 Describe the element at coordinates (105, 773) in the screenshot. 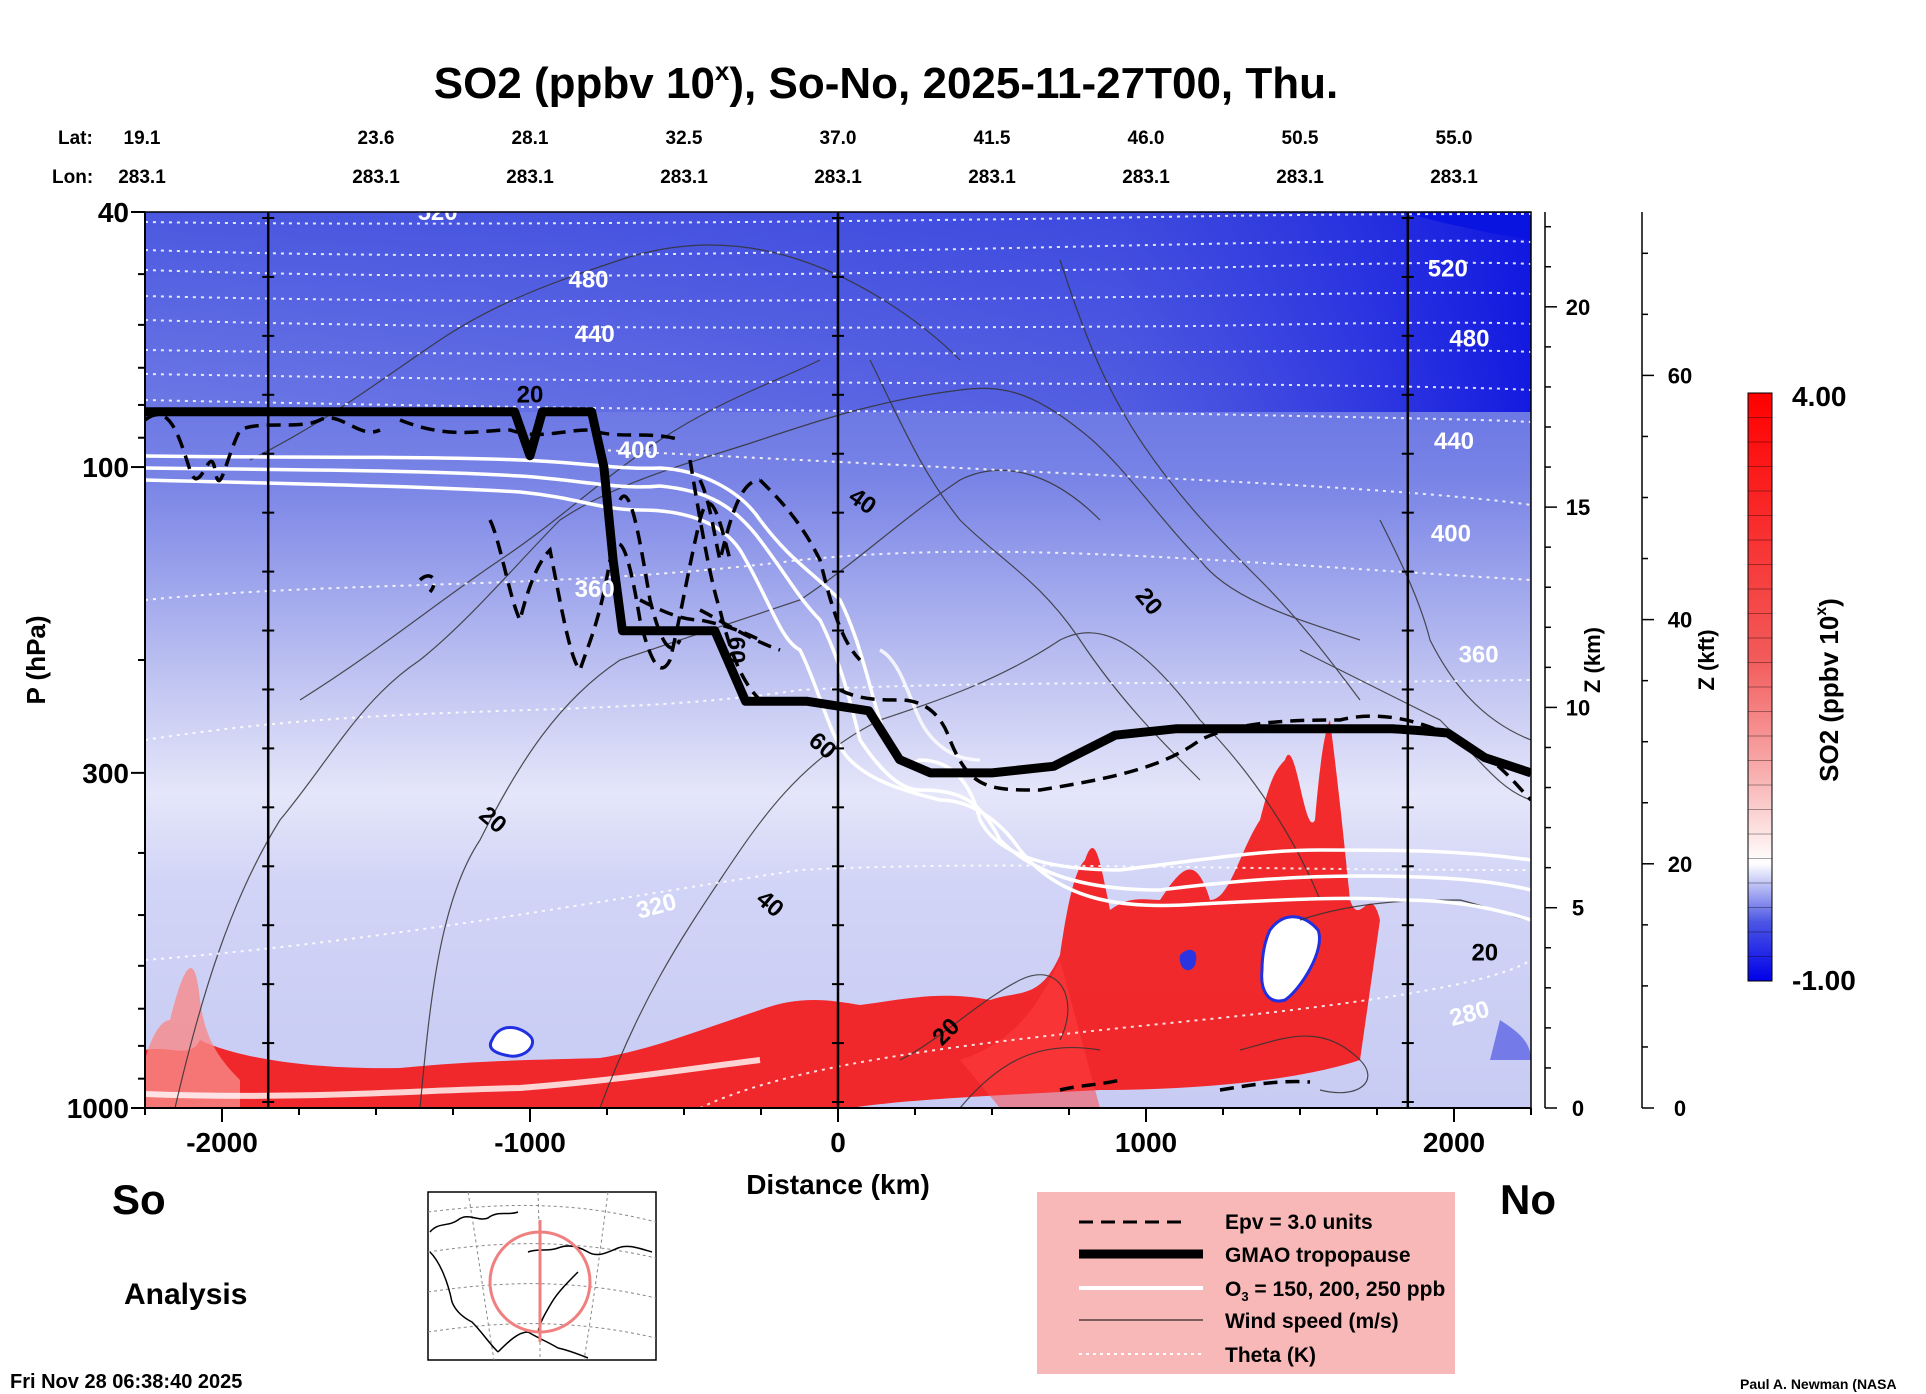

I see `y-tick-label: 300` at that location.